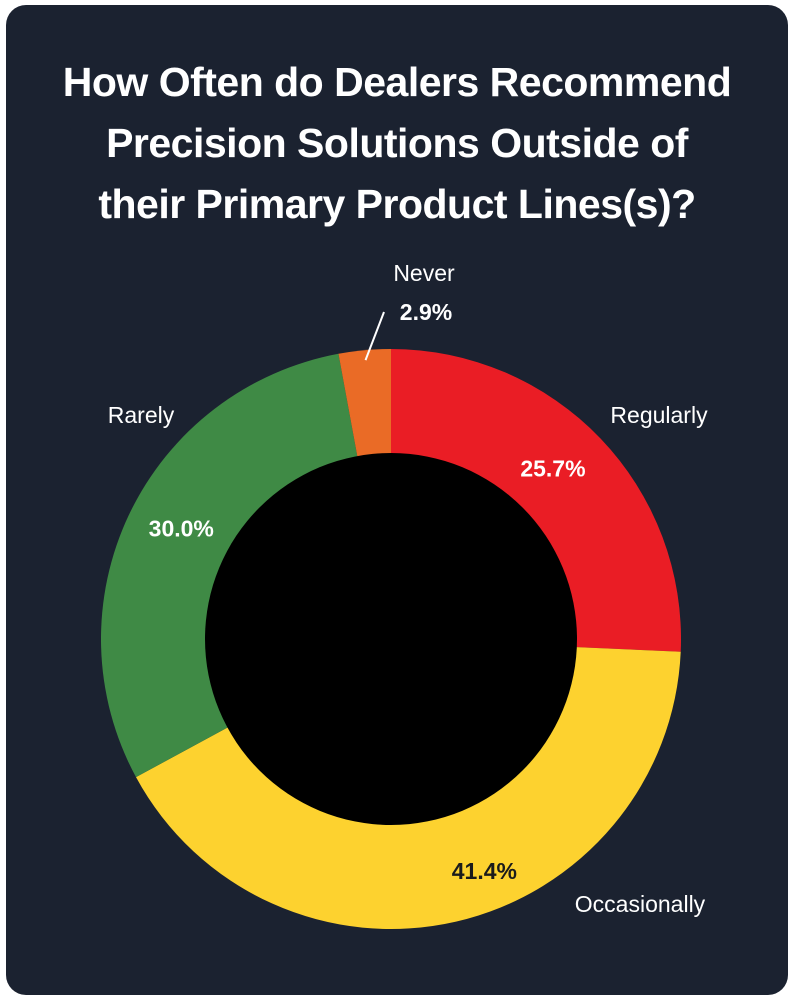 The image size is (793, 1000). Describe the element at coordinates (426, 312) in the screenshot. I see `value-label-never: 2.9%` at that location.